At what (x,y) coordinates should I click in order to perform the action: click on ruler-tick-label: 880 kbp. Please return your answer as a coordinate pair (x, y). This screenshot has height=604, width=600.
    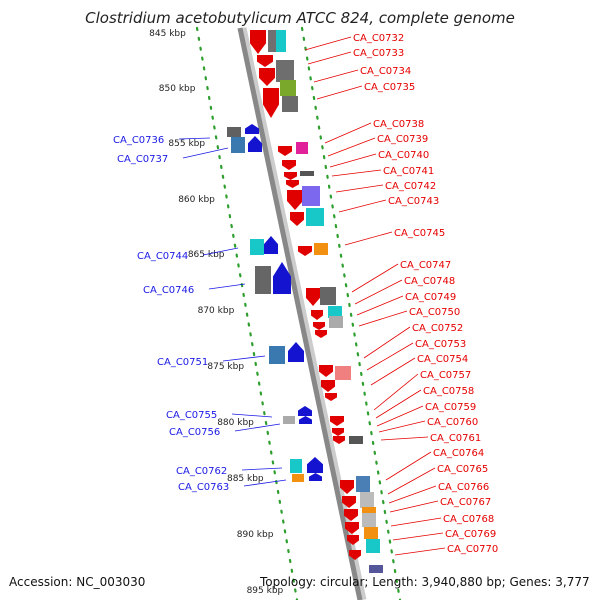
    Looking at the image, I should click on (235, 423).